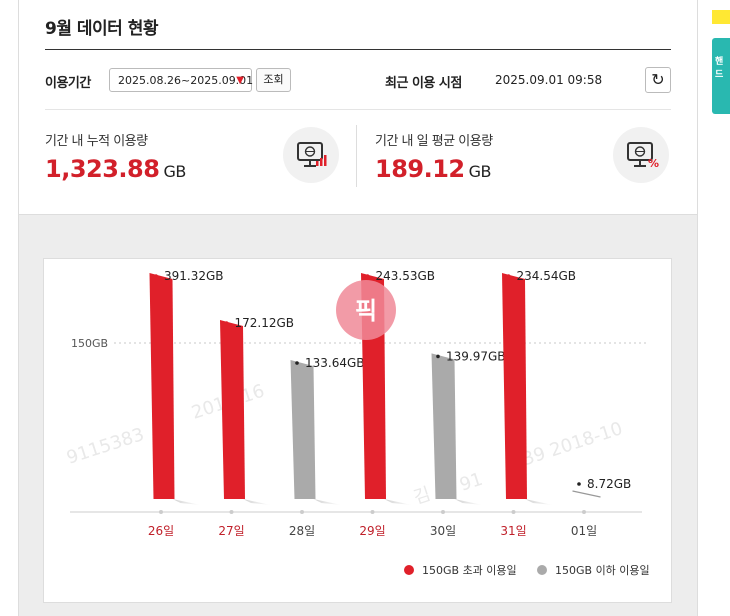 The image size is (730, 616). What do you see at coordinates (372, 531) in the screenshot?
I see `x-tick-label: 29일` at bounding box center [372, 531].